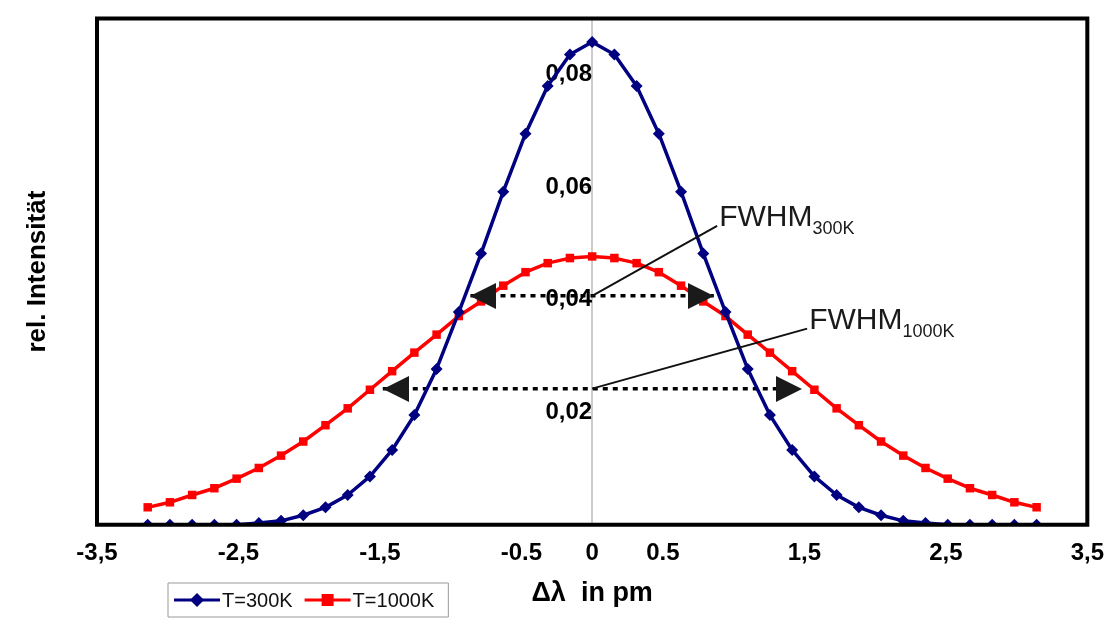 The height and width of the screenshot is (618, 1110). Describe the element at coordinates (380, 551) in the screenshot. I see `x-tick-label: -1,5` at that location.